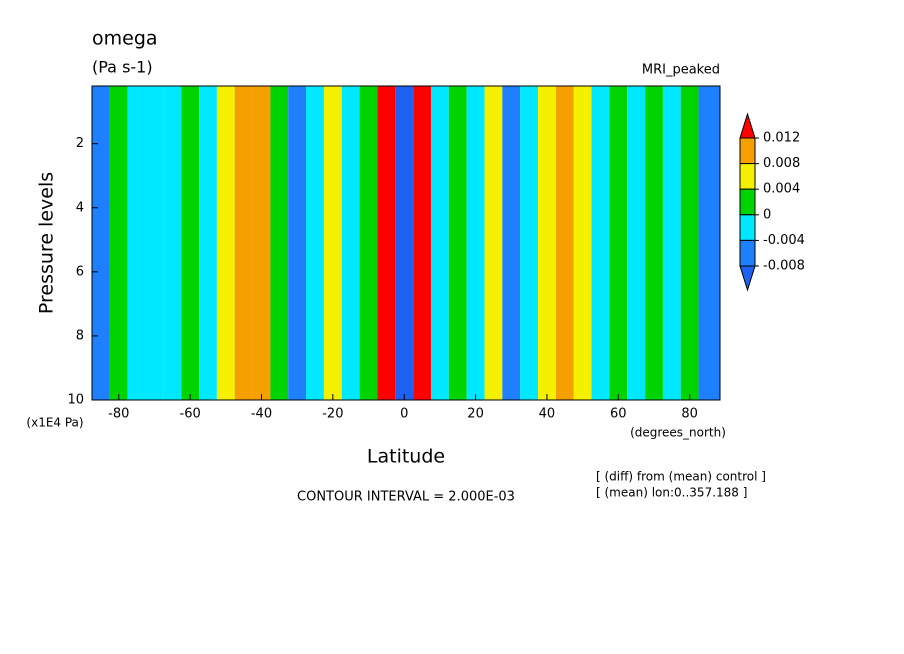 Image resolution: width=904 pixels, height=654 pixels. What do you see at coordinates (190, 414) in the screenshot?
I see `x-tick-label: -60` at bounding box center [190, 414].